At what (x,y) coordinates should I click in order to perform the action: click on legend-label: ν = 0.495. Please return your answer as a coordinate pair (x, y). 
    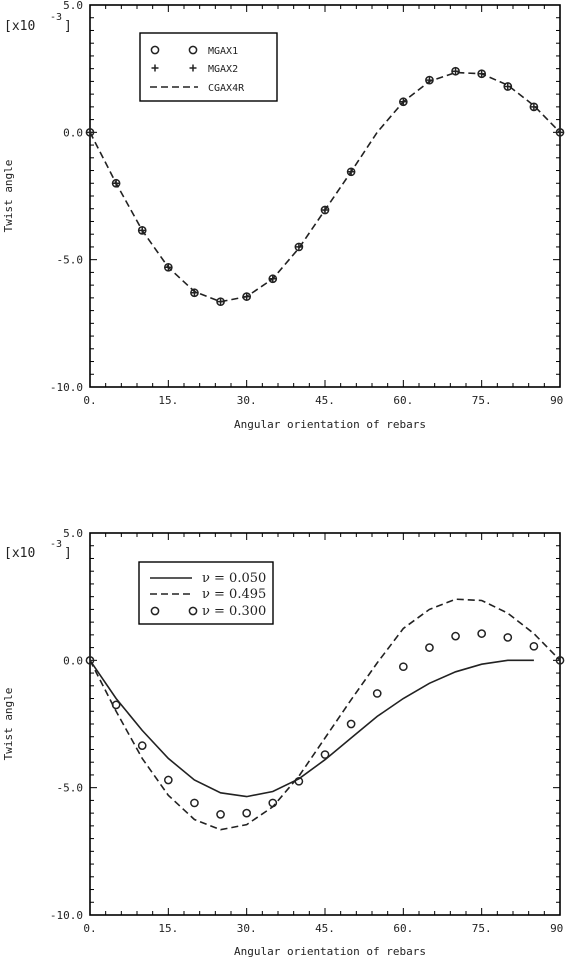
    Looking at the image, I should click on (234, 594).